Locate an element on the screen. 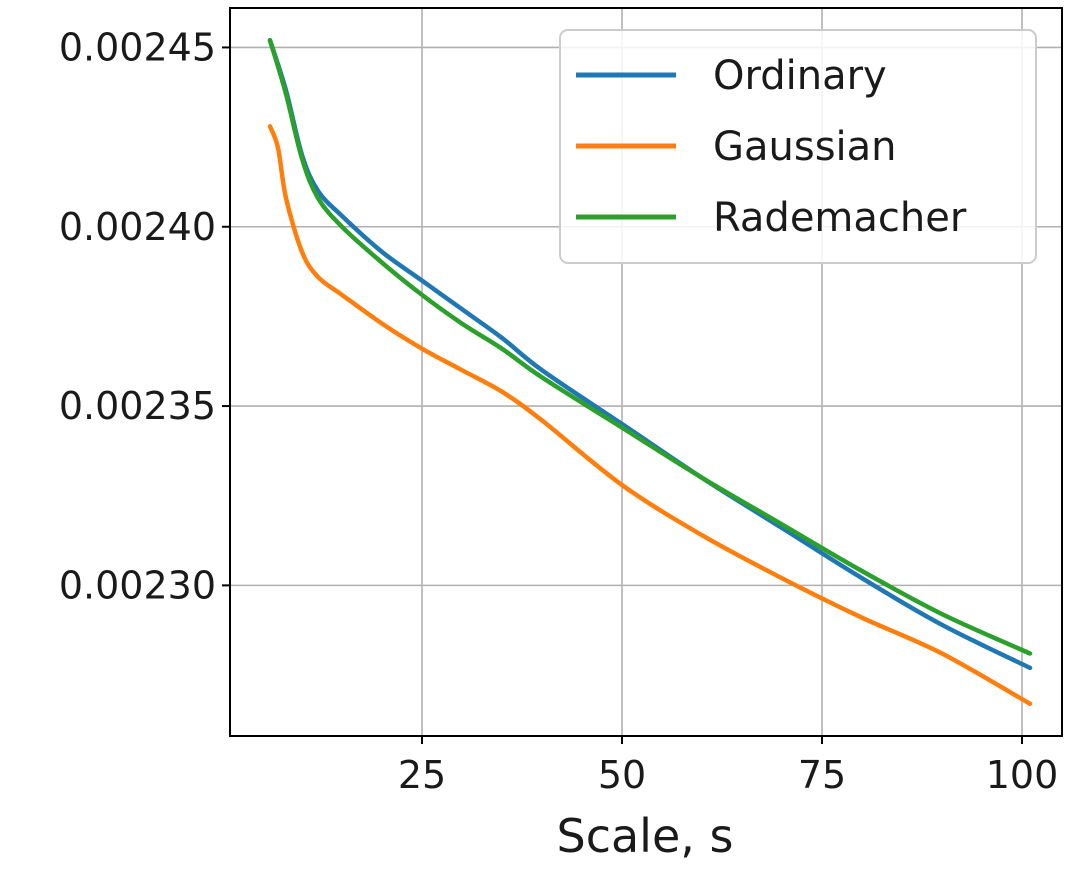 Image resolution: width=1073 pixels, height=869 pixels. x-tick-label: 75 is located at coordinates (822, 775).